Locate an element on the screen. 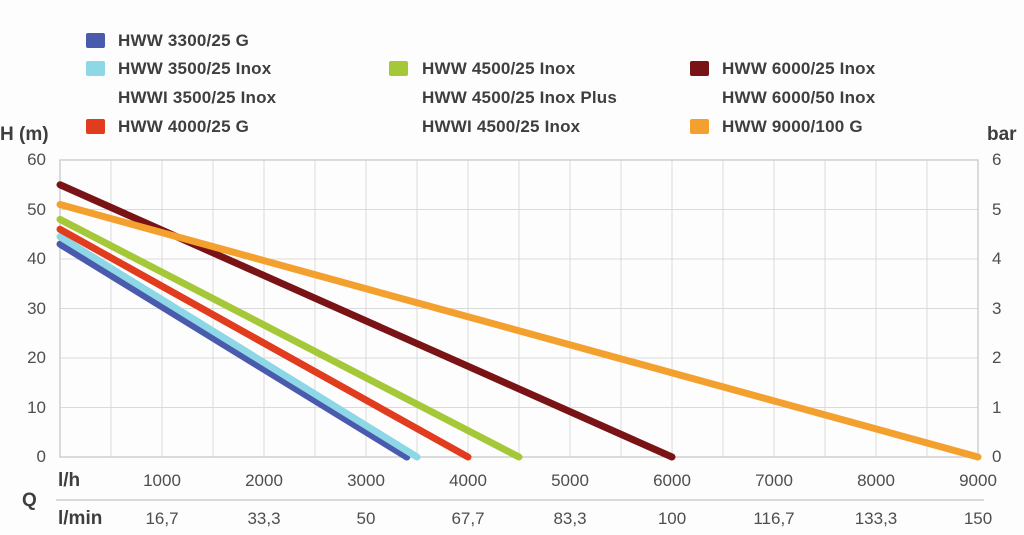 This screenshot has width=1024, height=535. x-tick-lh-7000: 7000 is located at coordinates (774, 480).